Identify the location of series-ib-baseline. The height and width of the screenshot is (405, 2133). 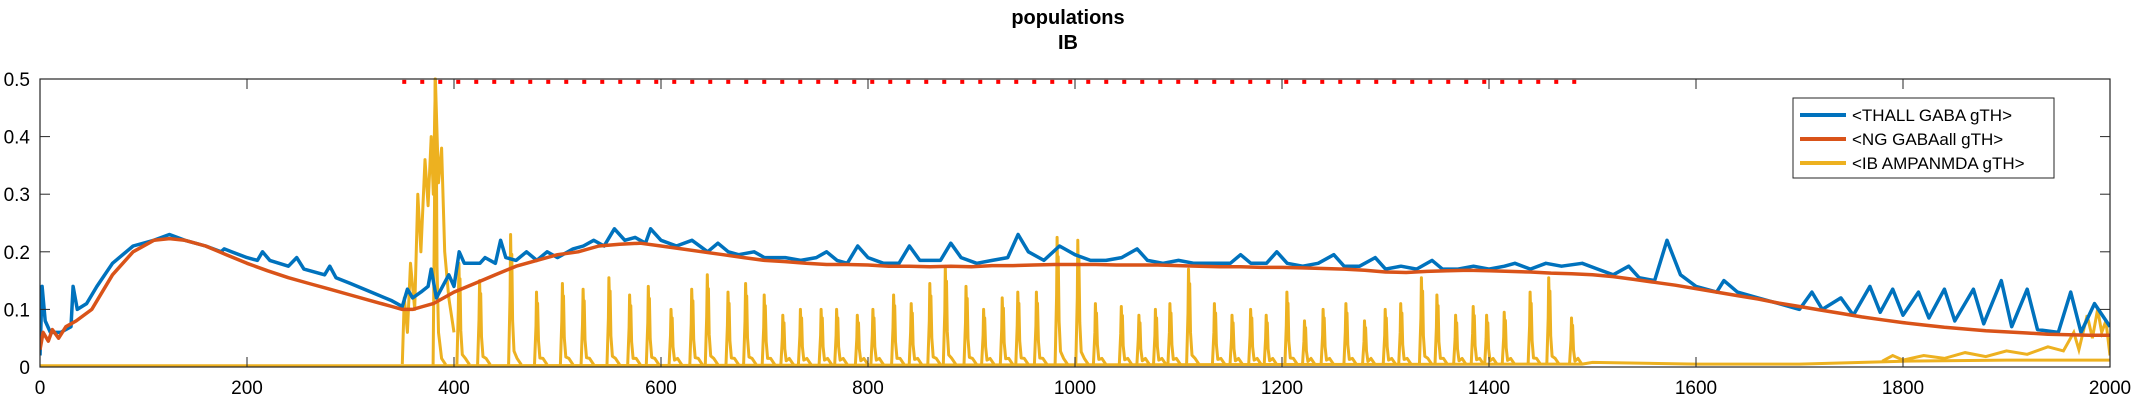
(1075, 363).